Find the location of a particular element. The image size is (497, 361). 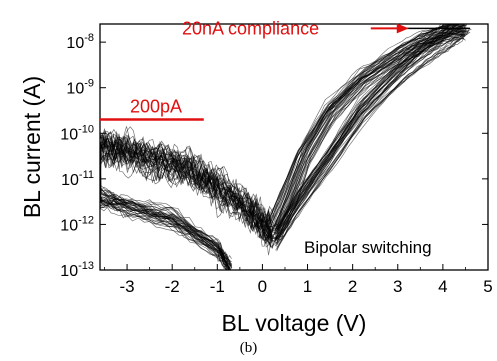

compliance-arrow-head is located at coordinates (402, 28).